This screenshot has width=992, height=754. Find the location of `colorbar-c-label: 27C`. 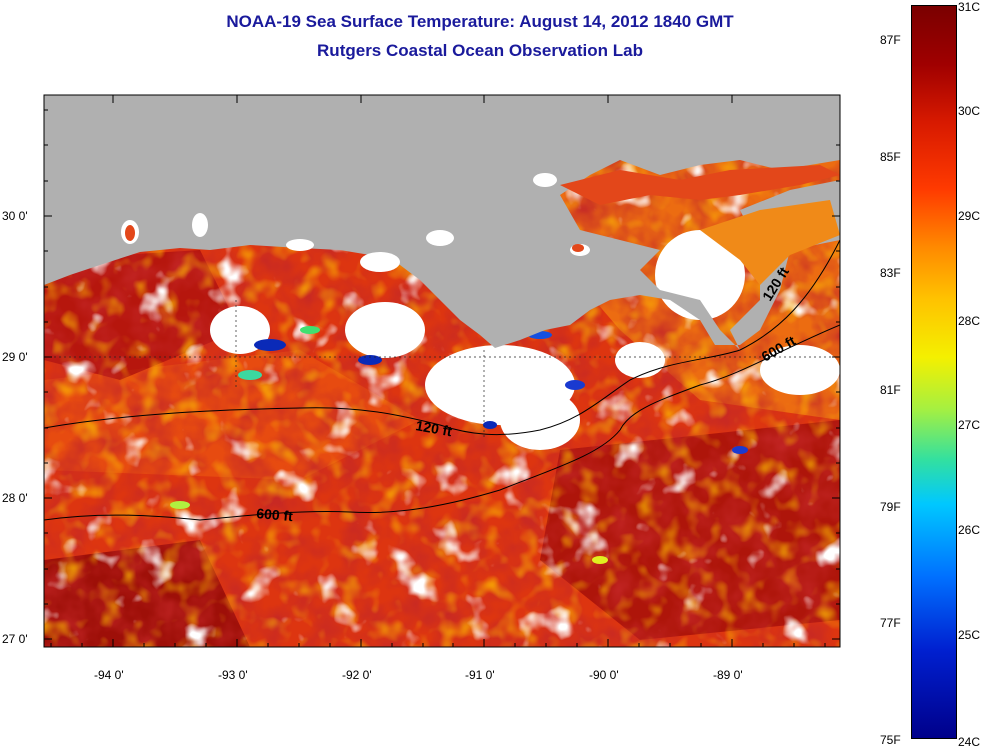

colorbar-c-label: 27C is located at coordinates (969, 425).